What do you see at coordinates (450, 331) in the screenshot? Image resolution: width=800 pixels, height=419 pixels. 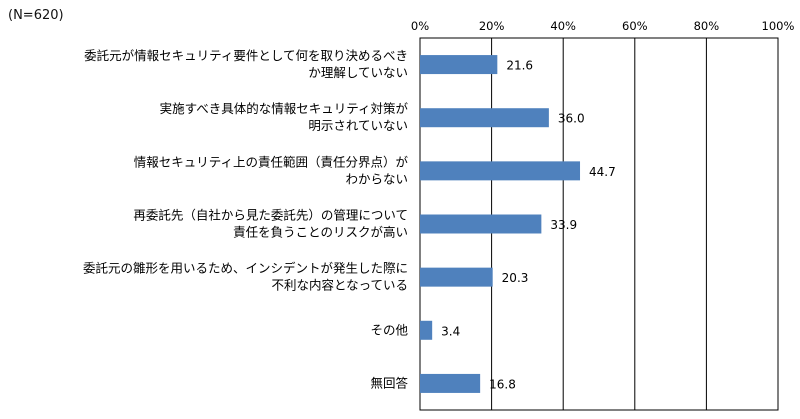 I see `data-label: 3.4` at bounding box center [450, 331].